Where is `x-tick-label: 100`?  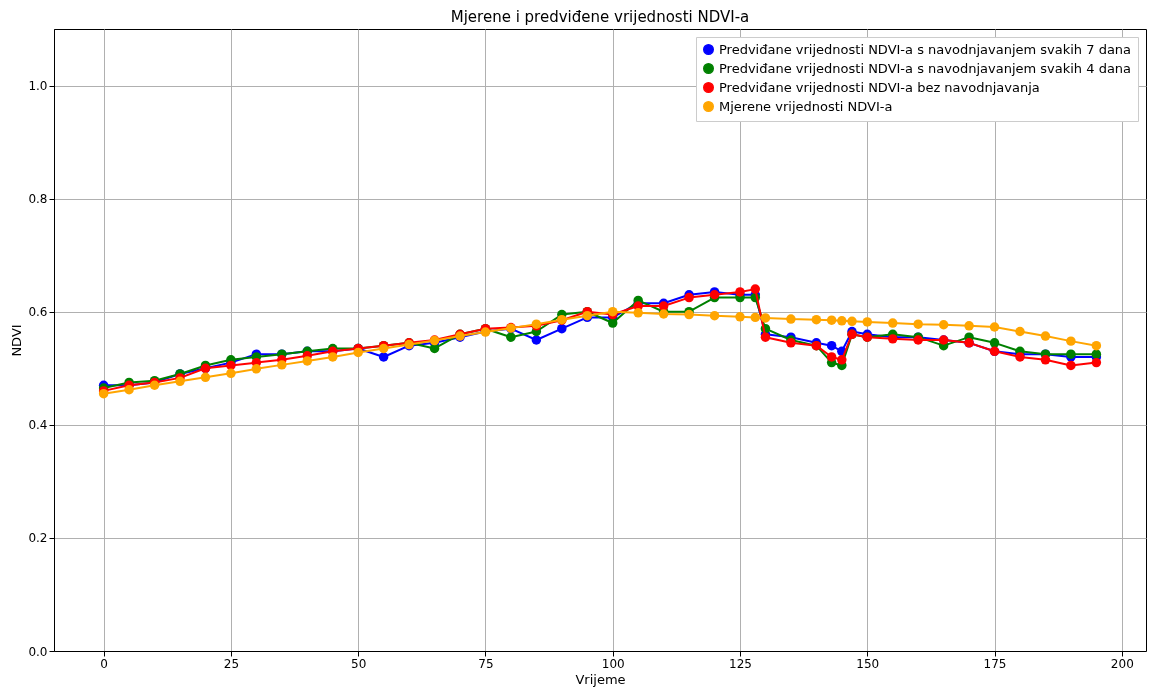 x-tick-label: 100 is located at coordinates (613, 663).